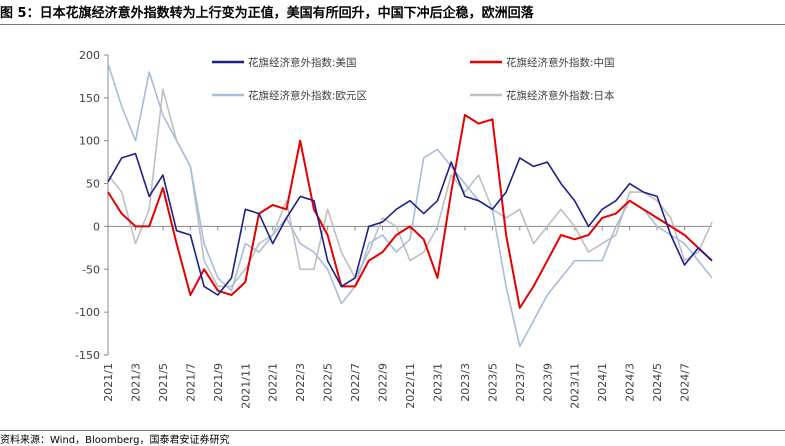  Describe the element at coordinates (492, 382) in the screenshot. I see `x-tick-label: 2023/5` at that location.